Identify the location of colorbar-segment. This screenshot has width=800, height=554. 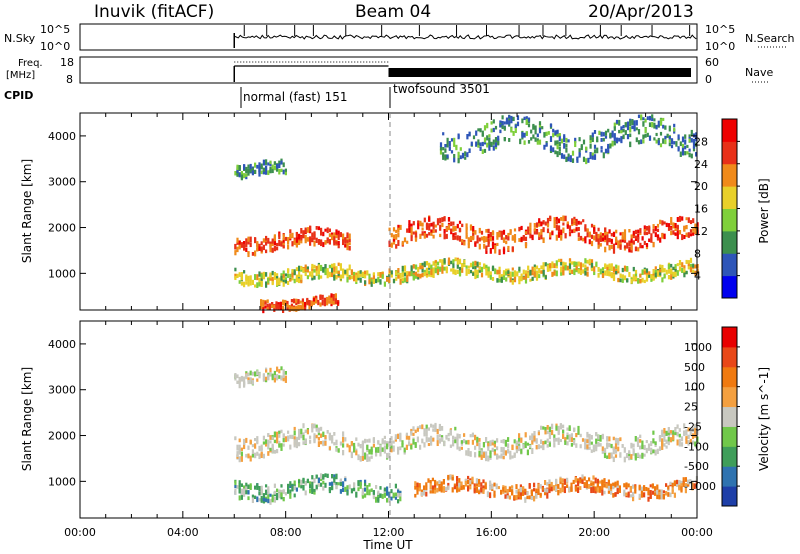
(729, 416).